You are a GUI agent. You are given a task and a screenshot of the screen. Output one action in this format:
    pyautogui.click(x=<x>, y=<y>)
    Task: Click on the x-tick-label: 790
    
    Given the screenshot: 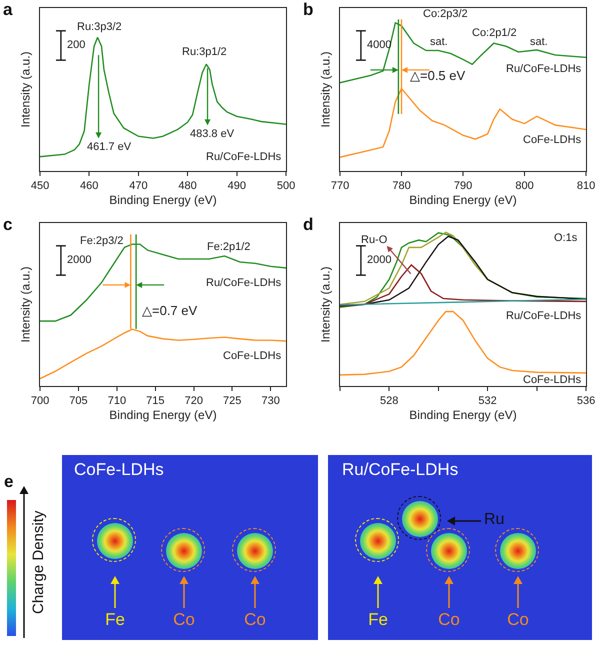 What is the action you would take?
    pyautogui.click(x=463, y=186)
    